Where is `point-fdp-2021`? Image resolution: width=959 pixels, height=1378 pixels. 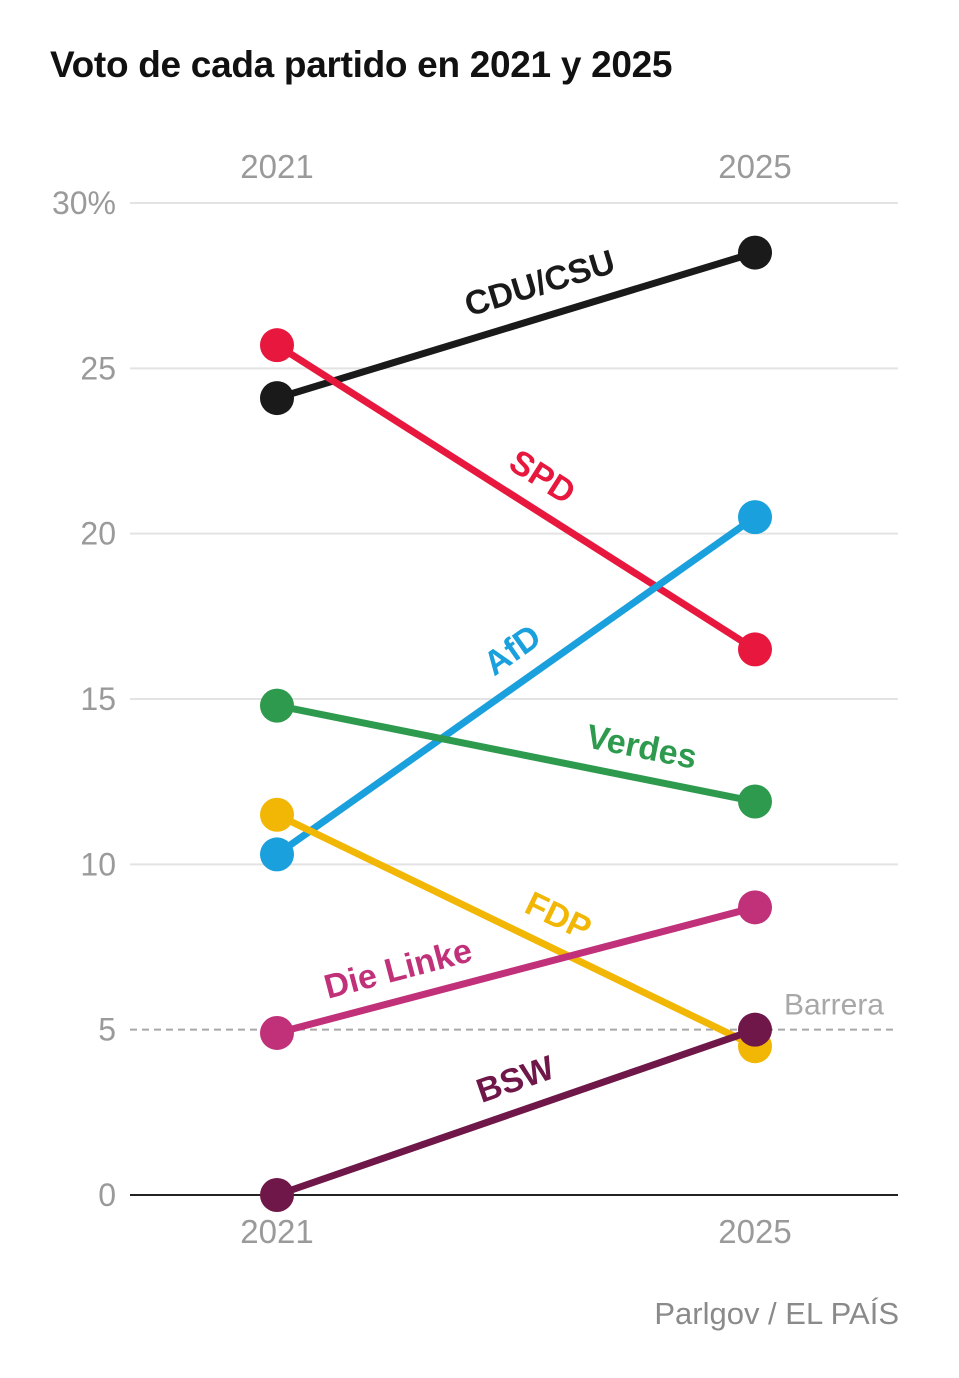 point-fdp-2021 is located at coordinates (277, 814).